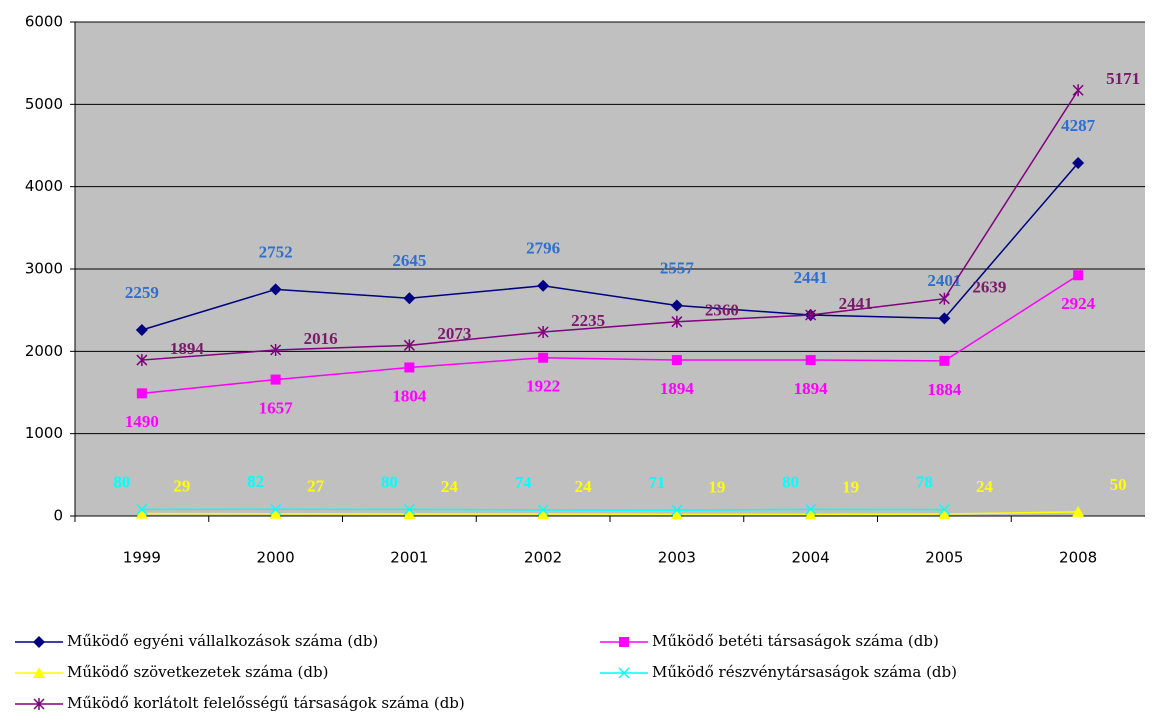  What do you see at coordinates (588, 320) in the screenshot?
I see `data-label: 2235` at bounding box center [588, 320].